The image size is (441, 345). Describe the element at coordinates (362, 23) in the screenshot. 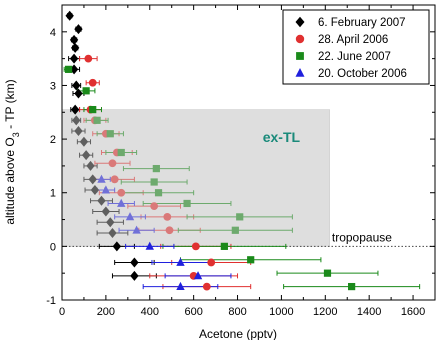

I see `legend-label-0: 6. February 2007` at that location.